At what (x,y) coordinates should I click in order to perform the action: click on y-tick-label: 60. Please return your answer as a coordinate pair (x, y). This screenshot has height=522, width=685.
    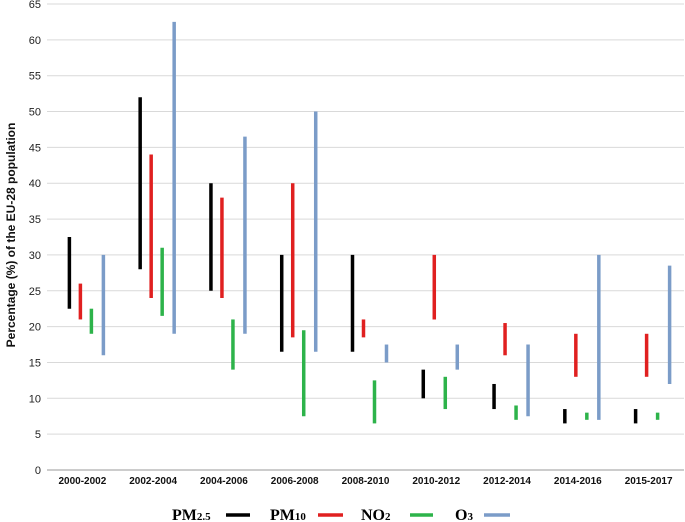
    Looking at the image, I should click on (35, 41).